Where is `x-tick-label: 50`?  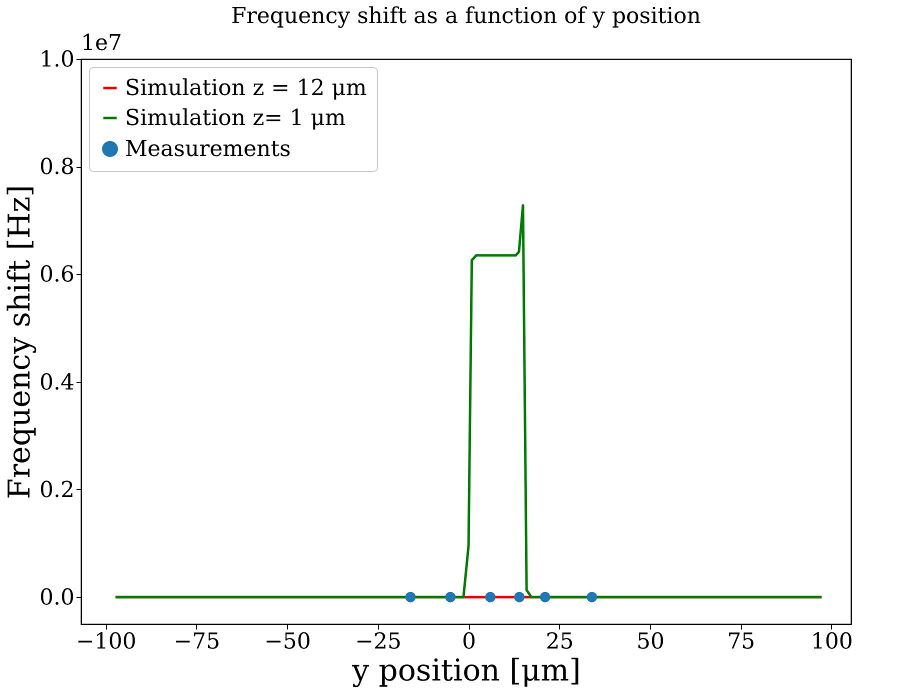
x-tick-label: 50 is located at coordinates (650, 642).